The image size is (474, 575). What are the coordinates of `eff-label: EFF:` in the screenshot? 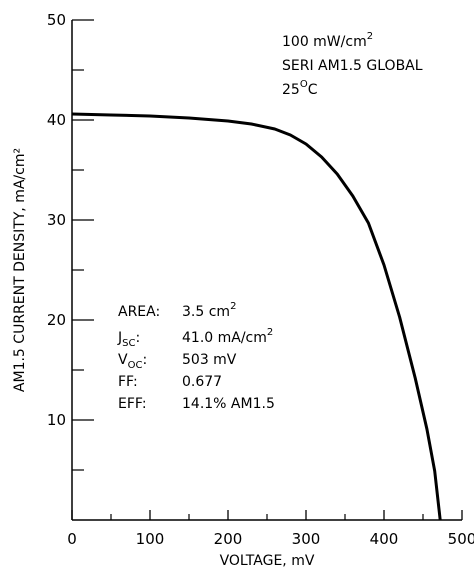 It's located at (132, 404).